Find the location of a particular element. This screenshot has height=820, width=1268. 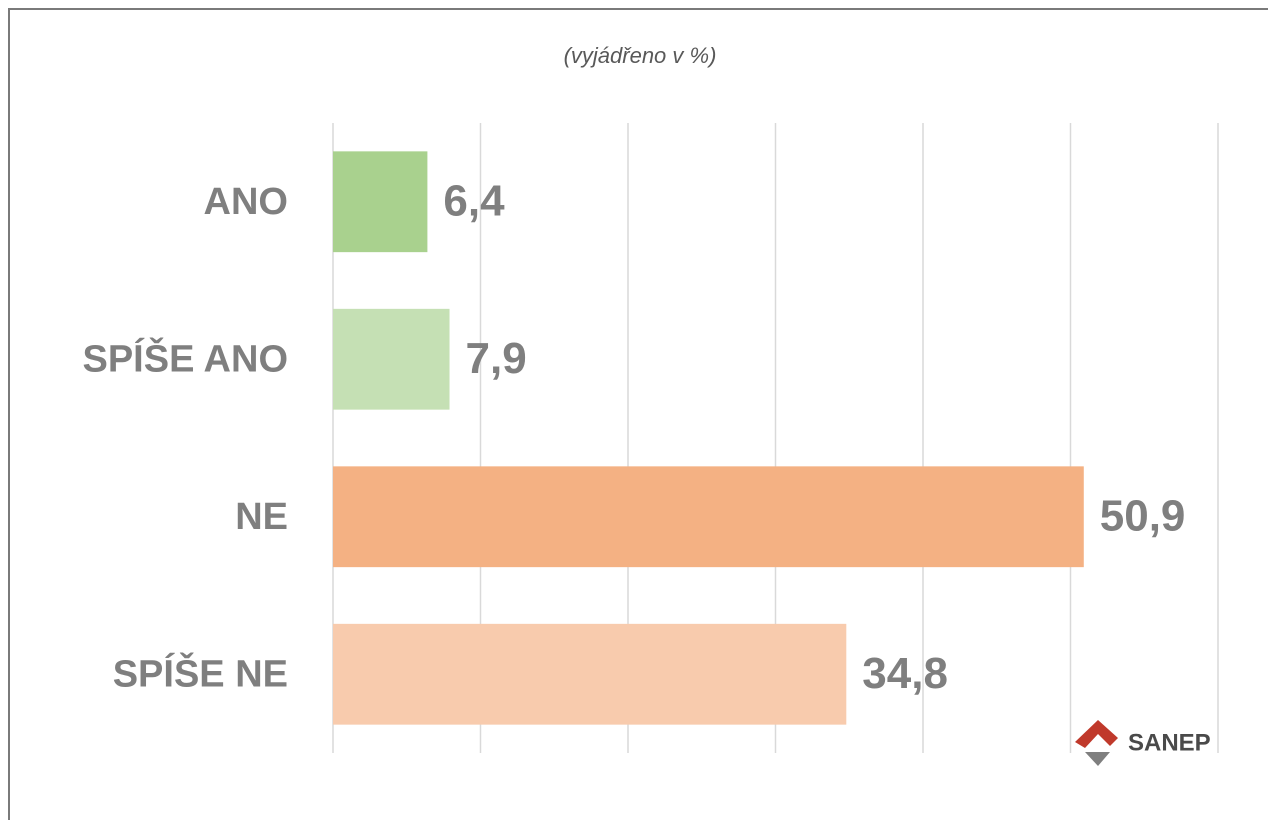

y-tick-label: SPÍŠE NE is located at coordinates (200, 672).